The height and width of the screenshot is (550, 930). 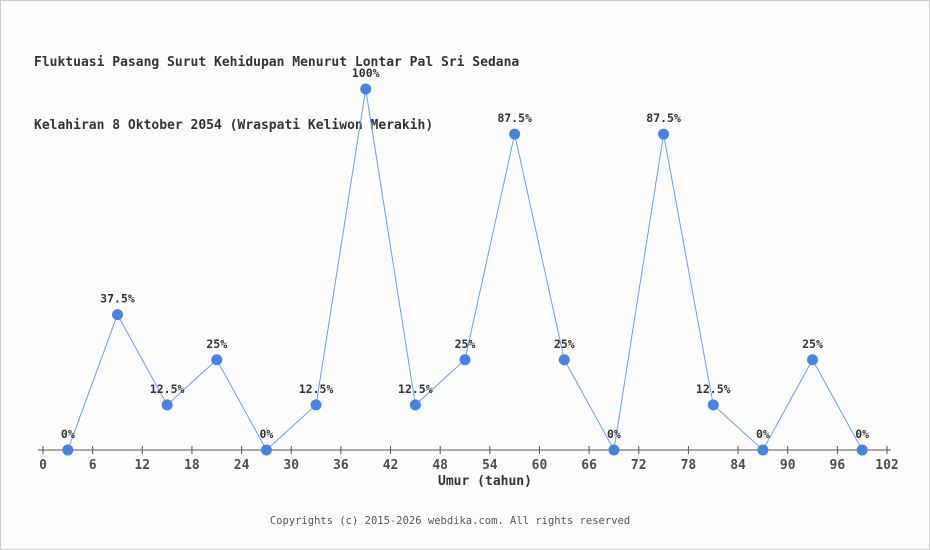 I want to click on x-tick-label: 96, so click(x=838, y=465).